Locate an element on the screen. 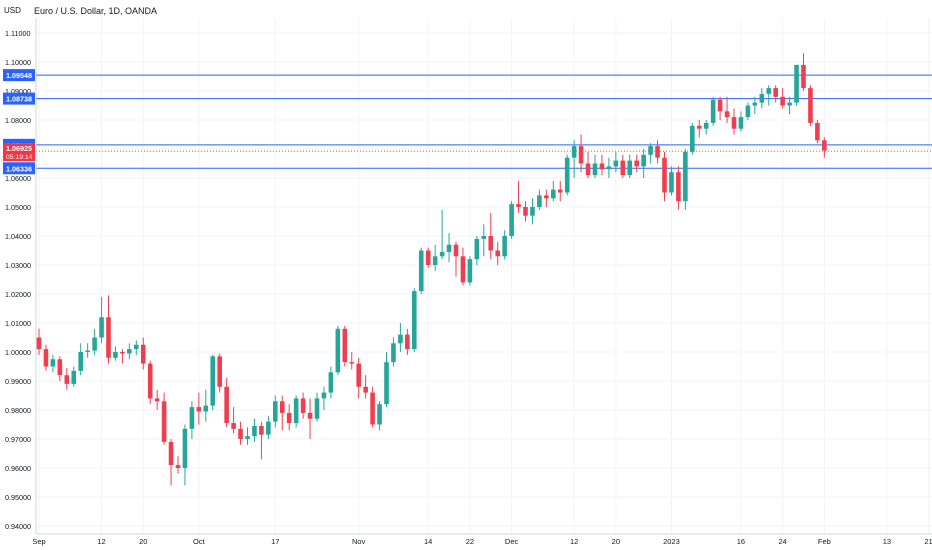  y-tick-label: 0.95000 is located at coordinates (18, 497).